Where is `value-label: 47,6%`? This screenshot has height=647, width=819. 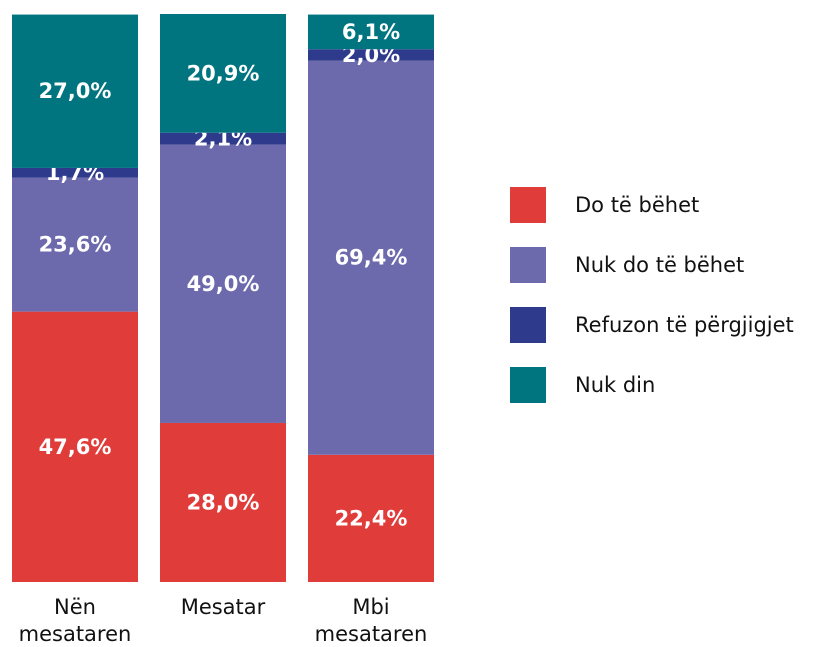 value-label: 47,6% is located at coordinates (75, 447).